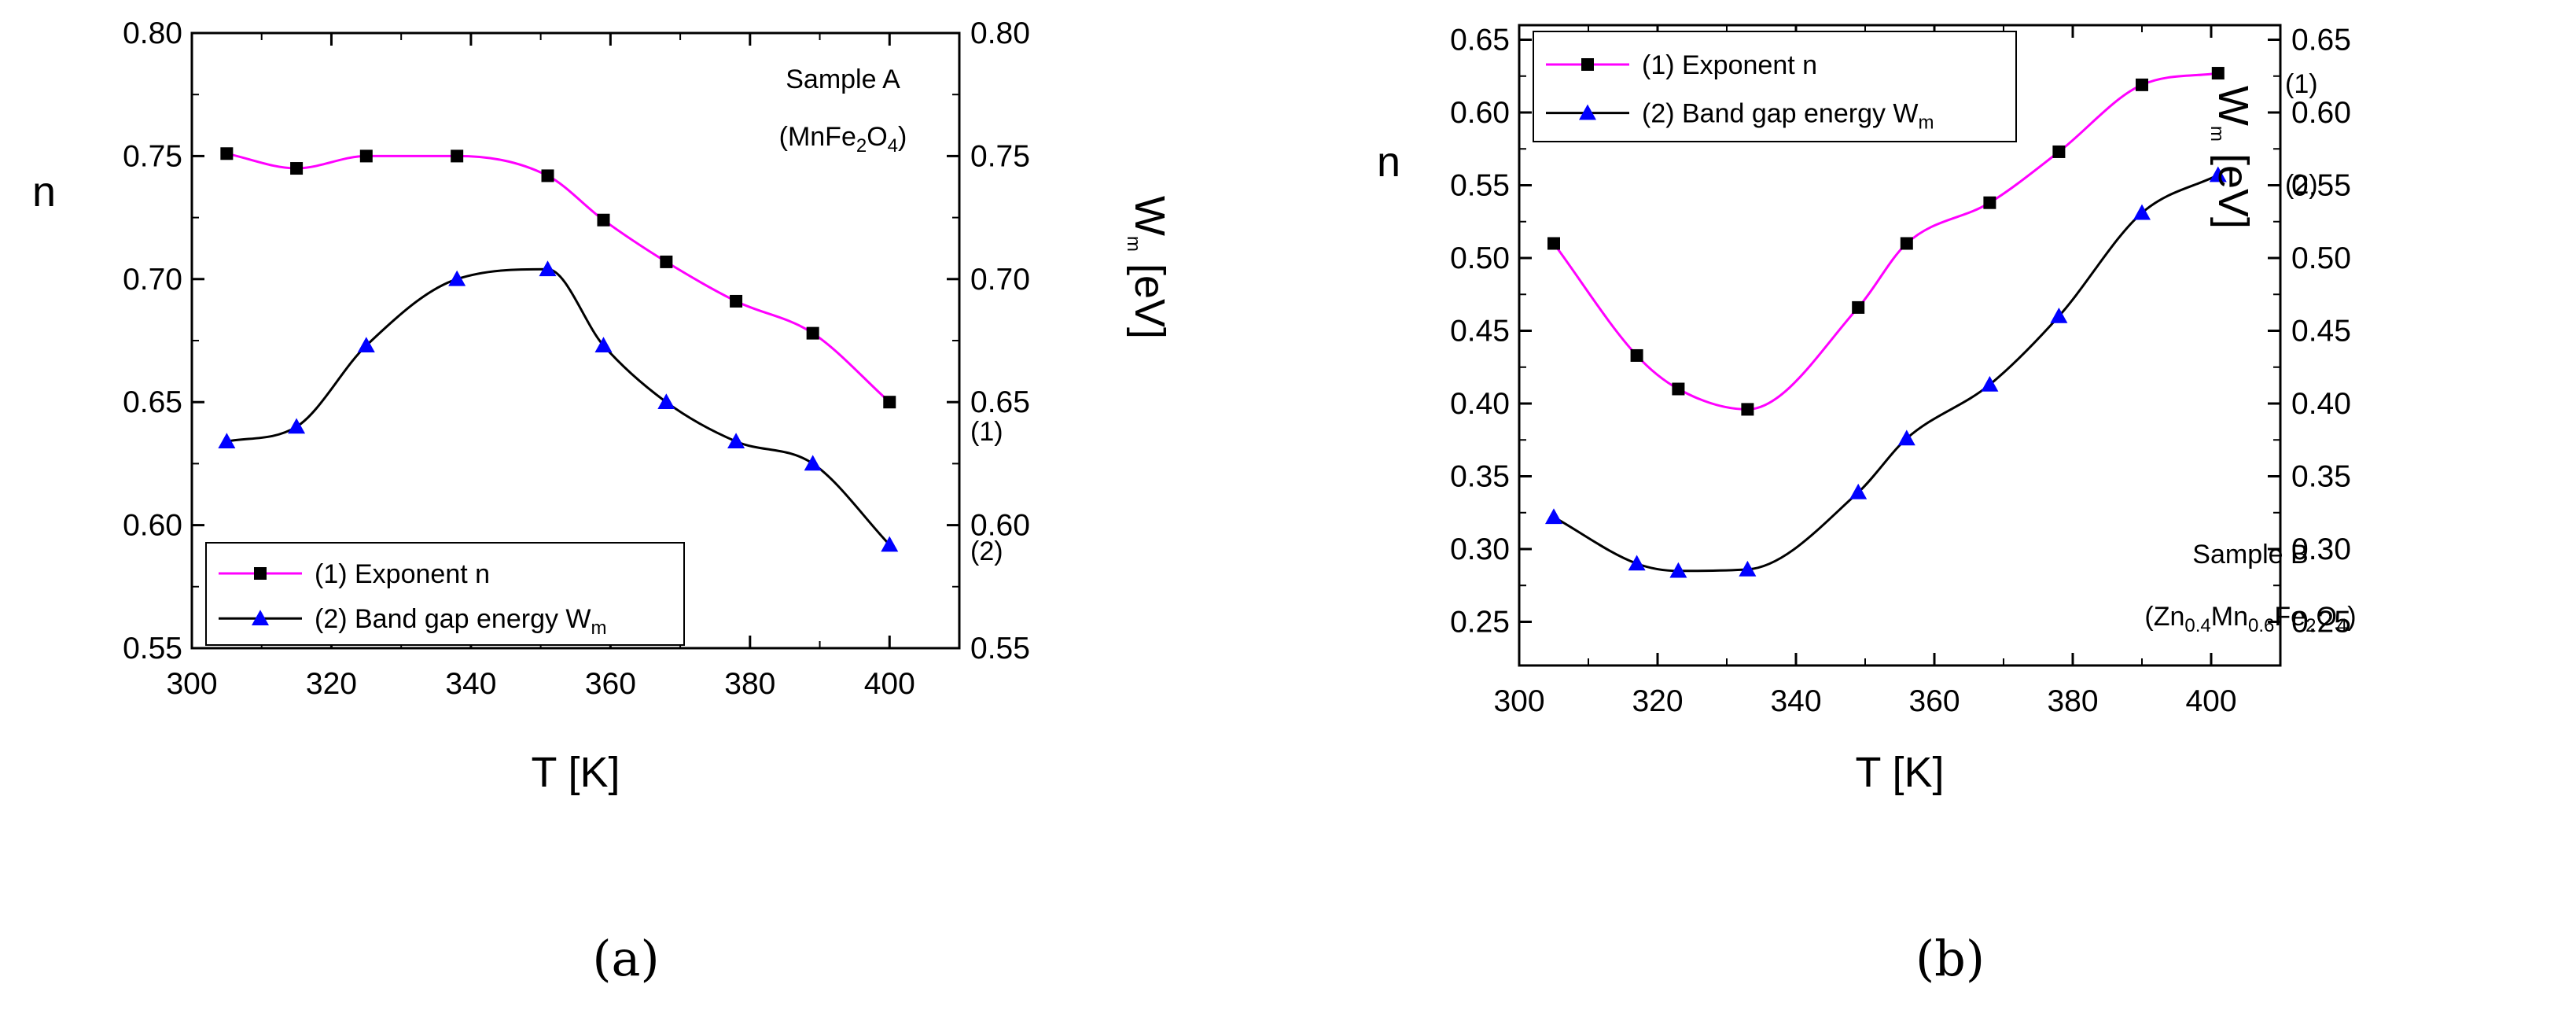  I want to click on y-left-tick-label: 0.50, so click(1480, 258).